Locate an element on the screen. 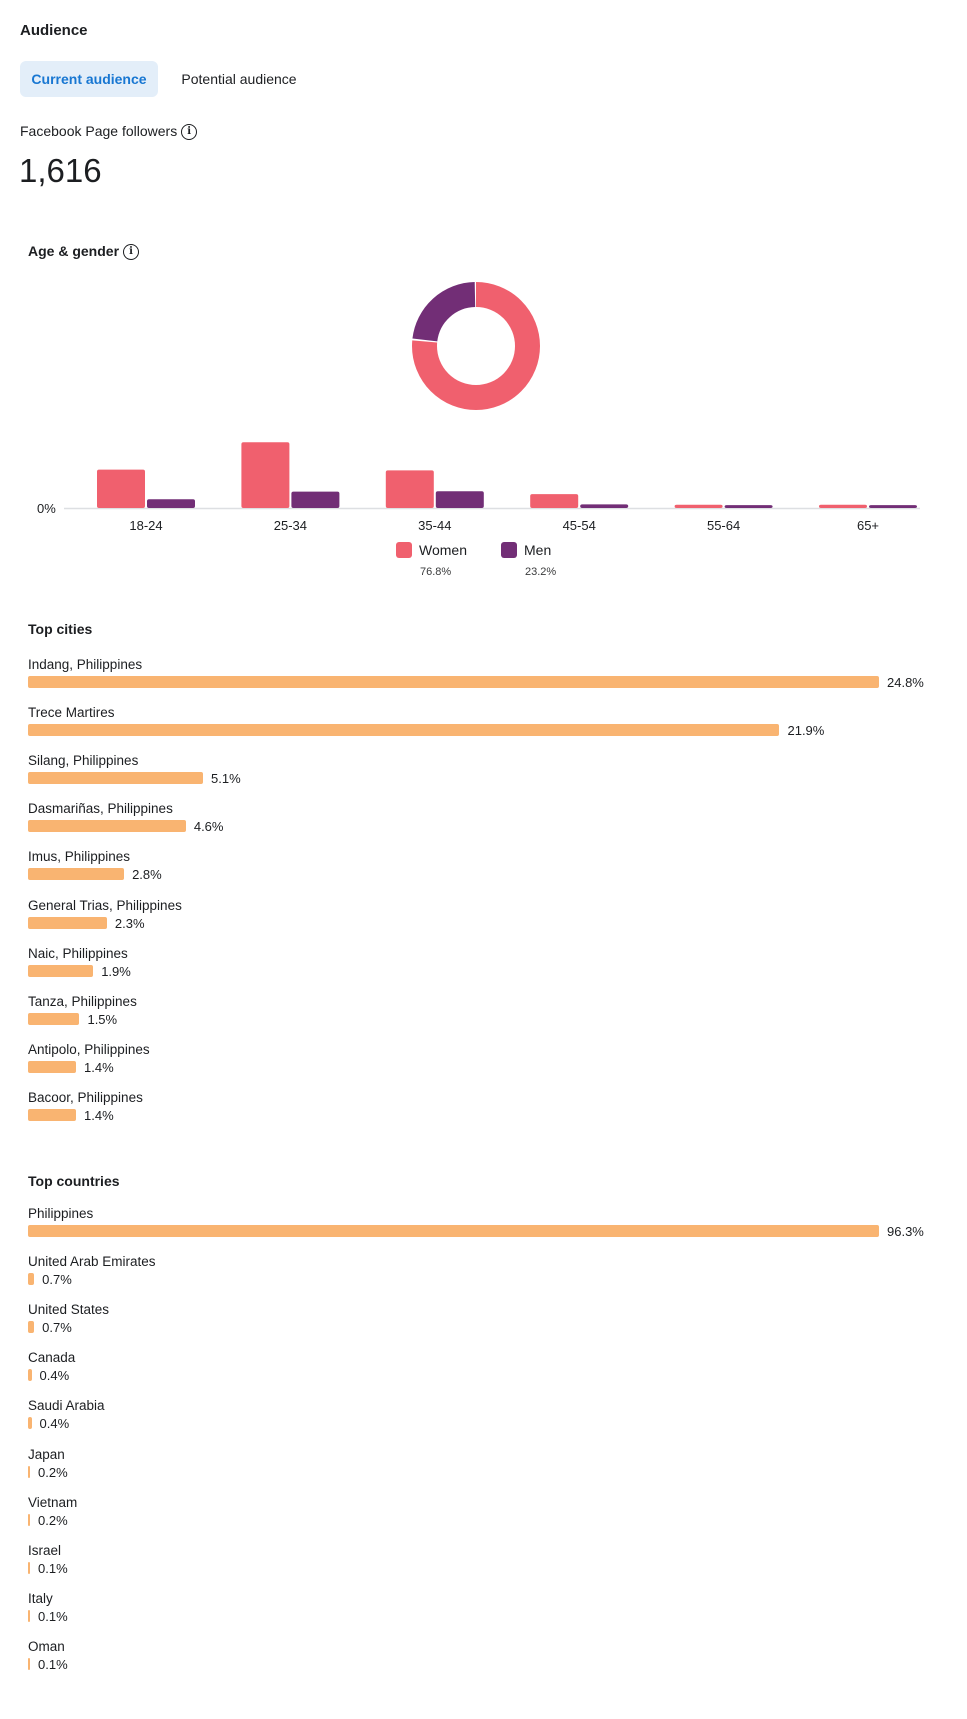  tab-potential-audience: Potential audience is located at coordinates (239, 79).